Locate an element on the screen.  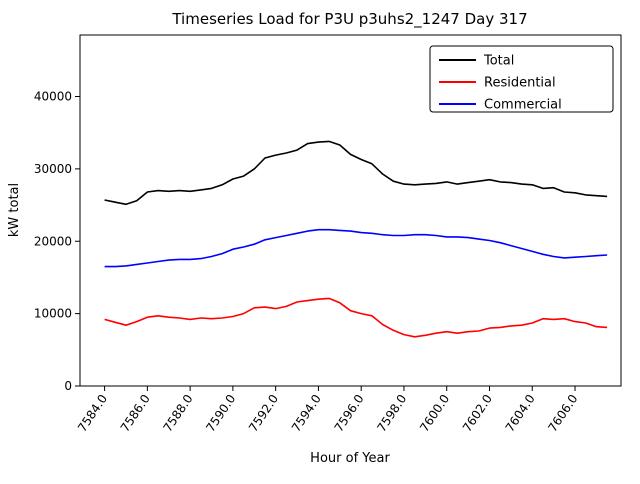
x-tick-label: 7600.0 is located at coordinates (434, 413).